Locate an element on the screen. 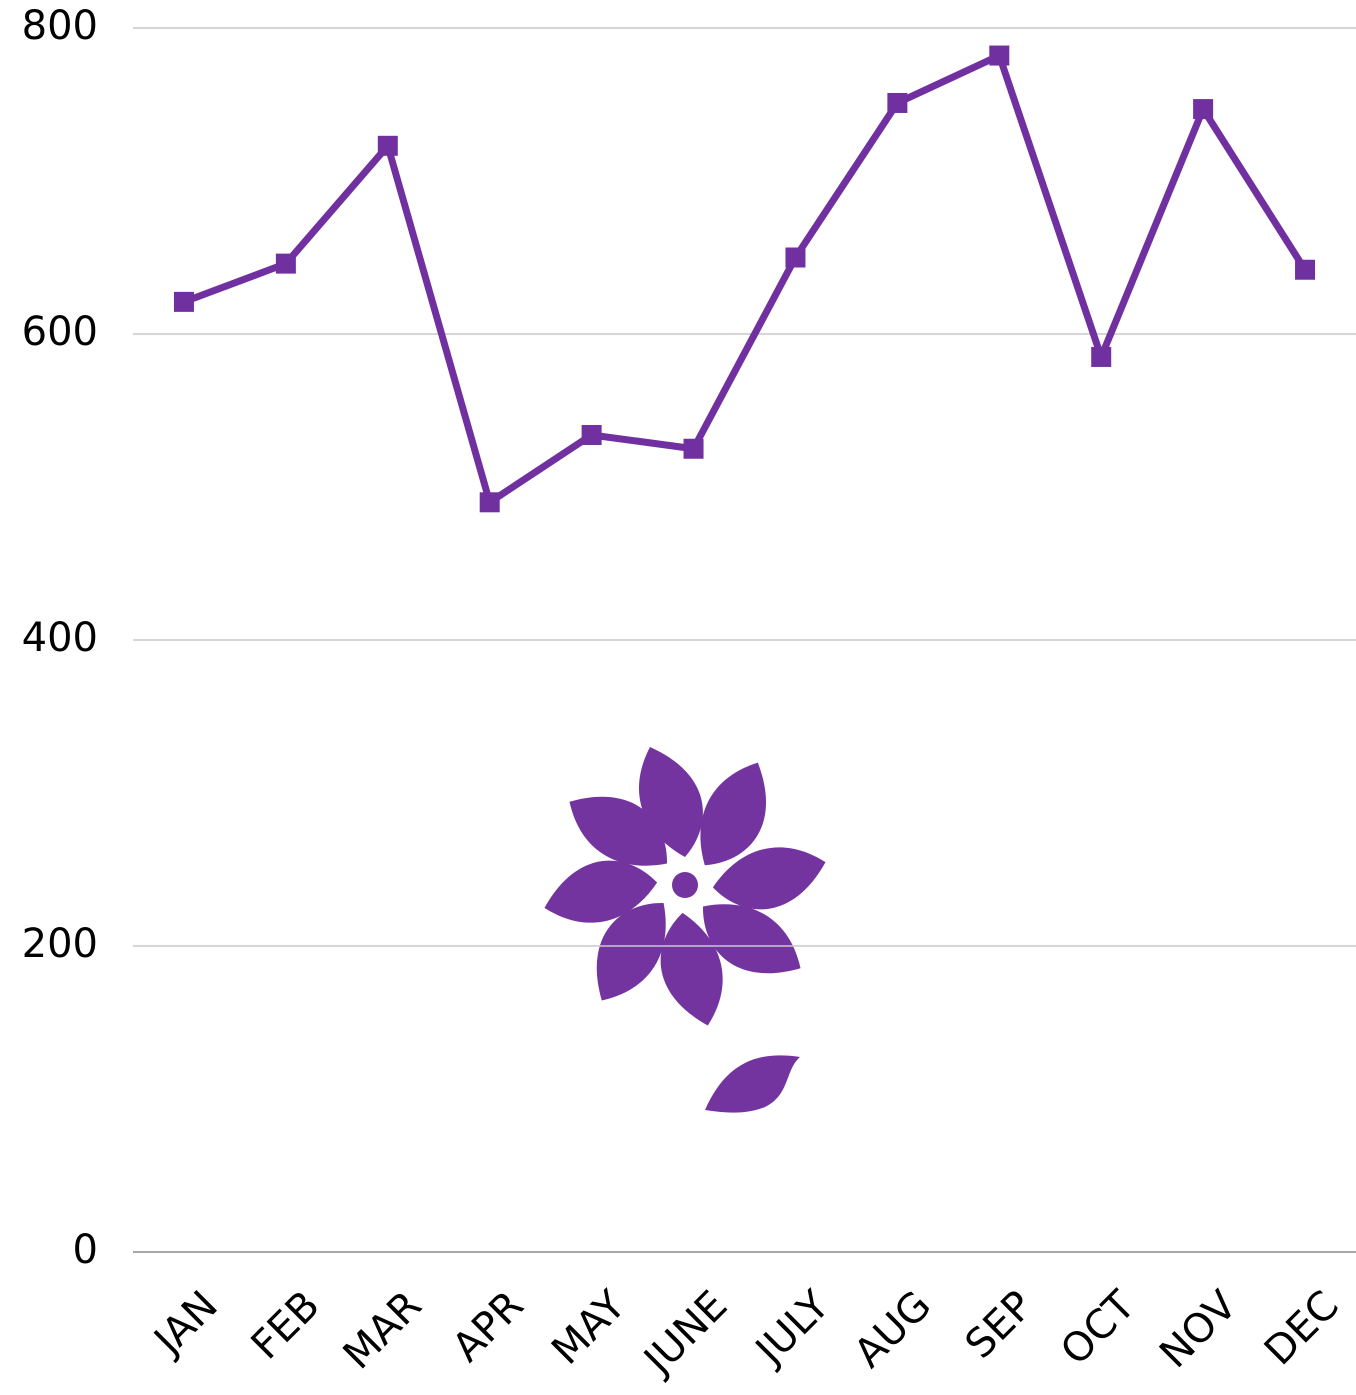 The image size is (1356, 1395). y-tick-label: 0 is located at coordinates (85, 1250).